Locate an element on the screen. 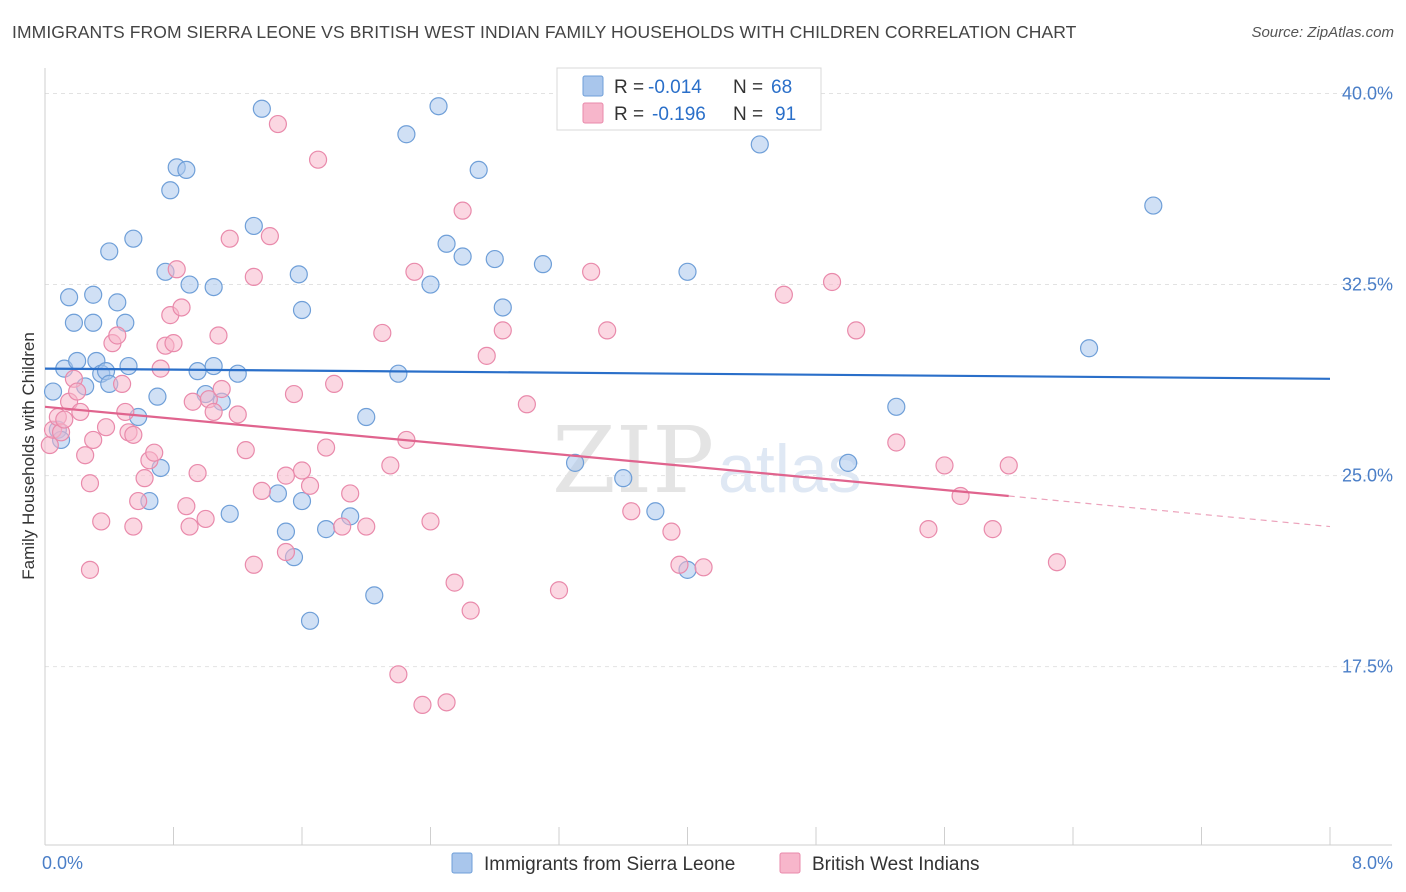 This screenshot has height=892, width=1406. legend-box: R = -0.014 N = 68 R = -0.196 N = 91 is located at coordinates (689, 99).